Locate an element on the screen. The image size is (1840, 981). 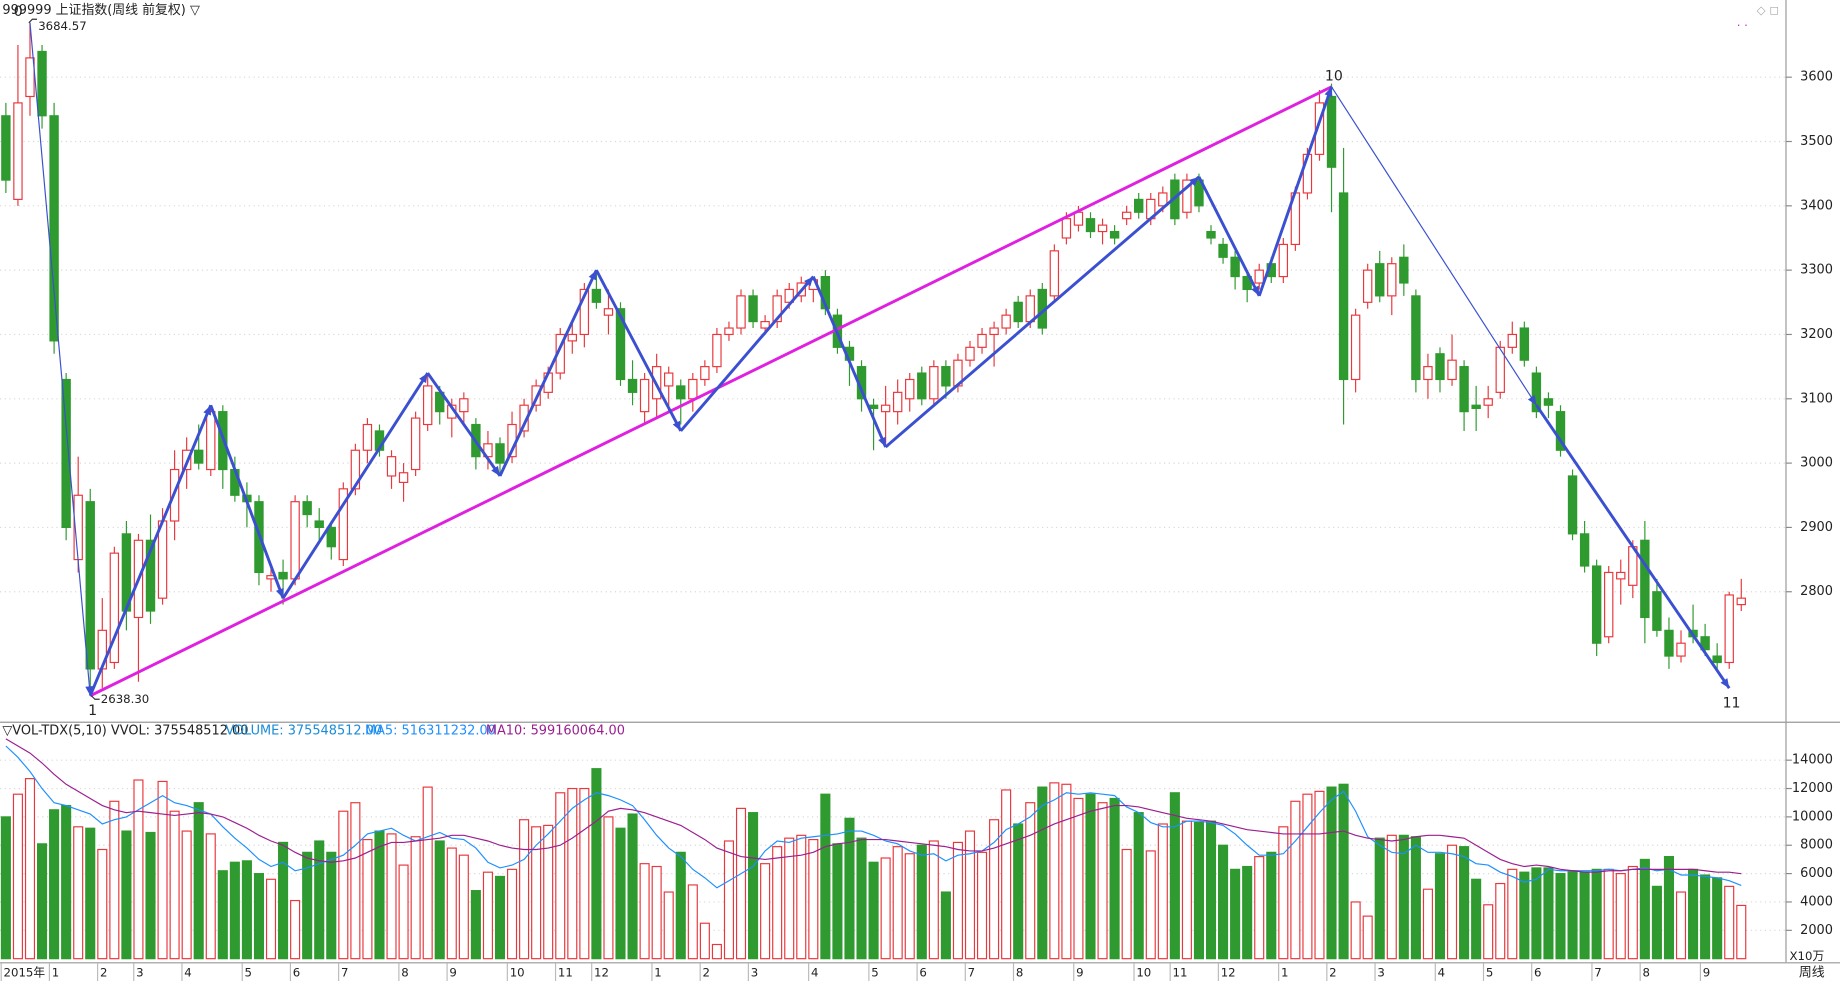
volume-title: ▽VOL-TDX(5,10) VVOL: 375548512.00 is located at coordinates (125, 731).